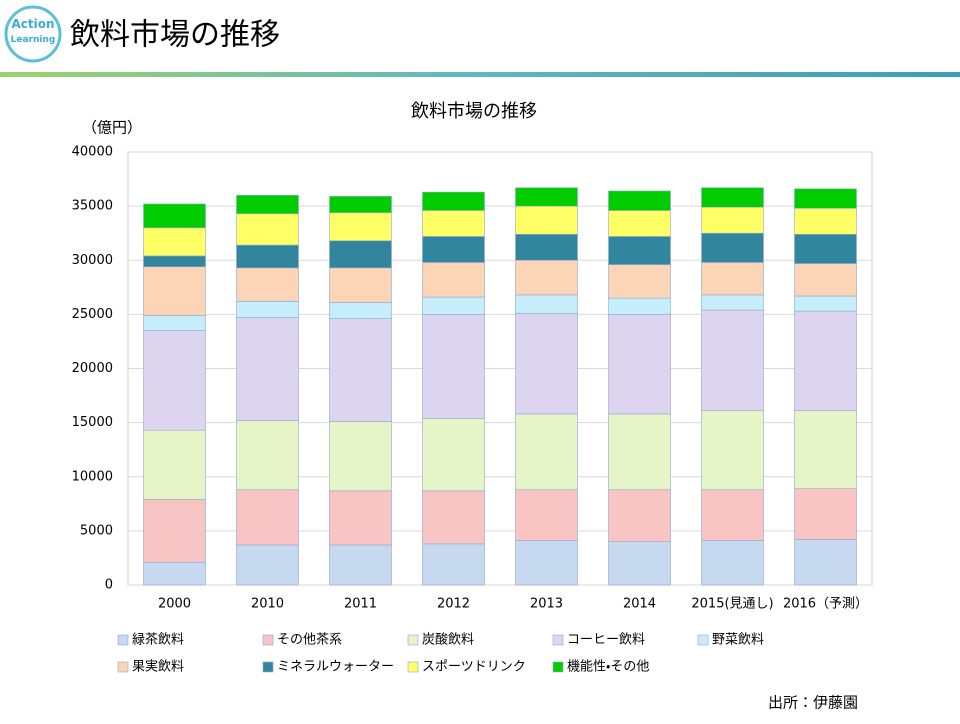 The width and height of the screenshot is (960, 724). Describe the element at coordinates (732, 604) in the screenshot. I see `x-tick-label: 2015(見通し)` at that location.